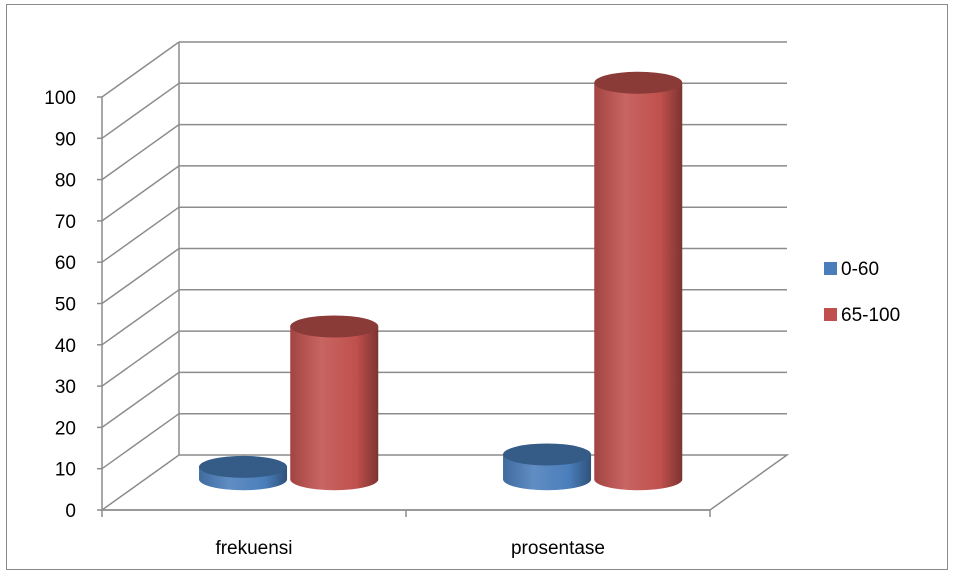 Image resolution: width=956 pixels, height=576 pixels. What do you see at coordinates (70, 511) in the screenshot?
I see `y-tick-label: 0` at bounding box center [70, 511].